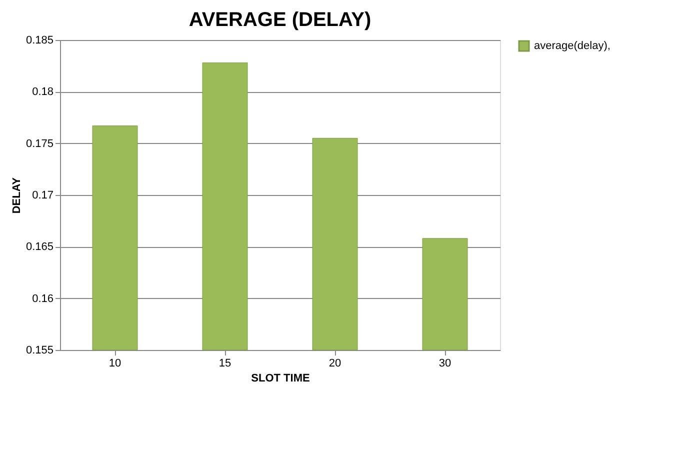  Describe the element at coordinates (335, 364) in the screenshot. I see `x-tick-label: 20` at that location.